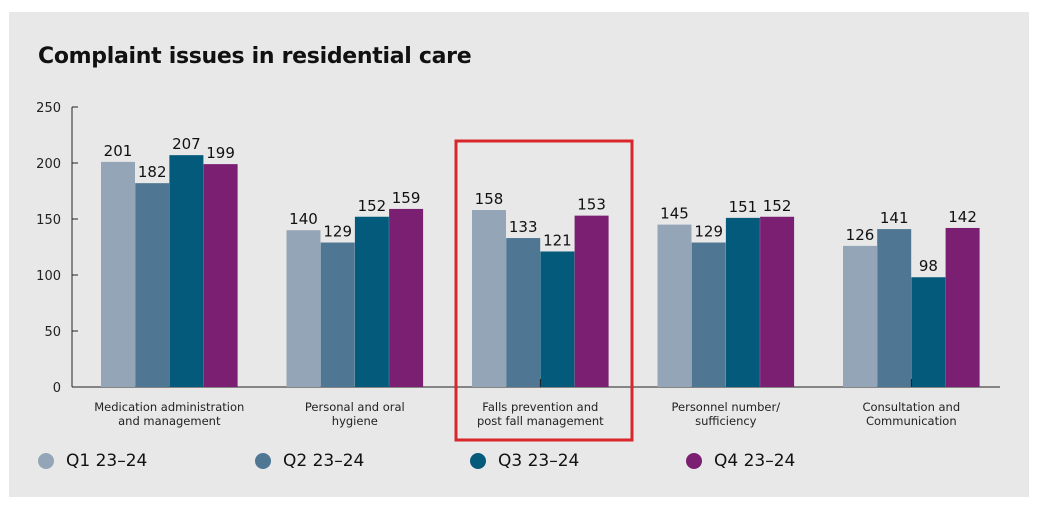 The width and height of the screenshot is (1052, 515). I want to click on data-label: 142, so click(962, 217).